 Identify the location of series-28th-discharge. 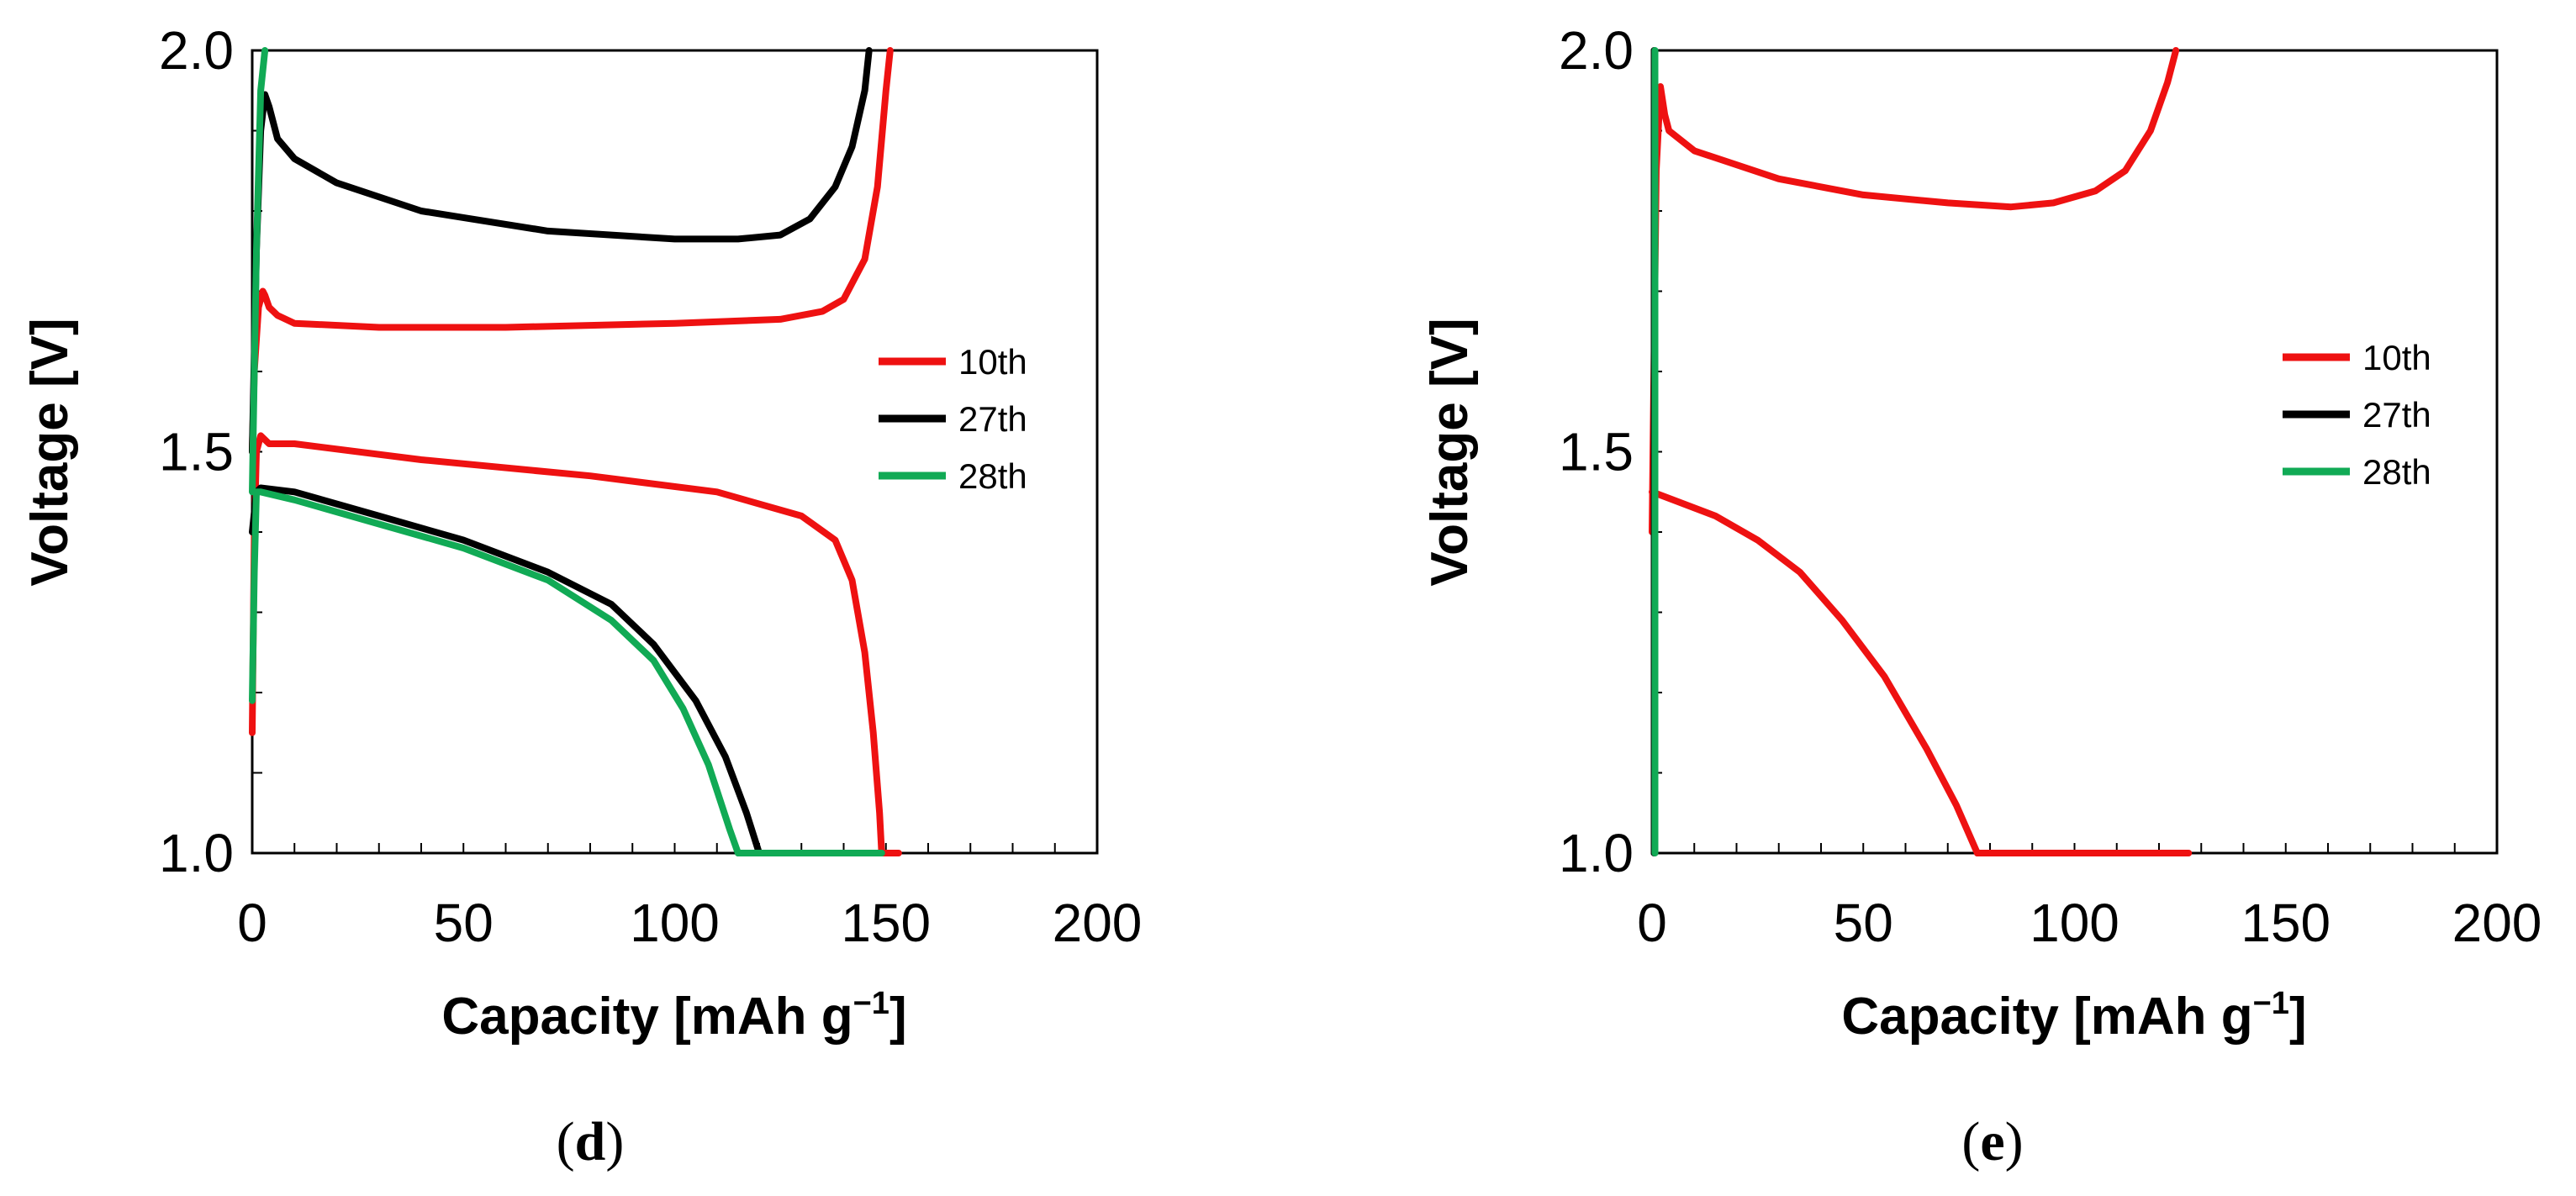
(495, 672).